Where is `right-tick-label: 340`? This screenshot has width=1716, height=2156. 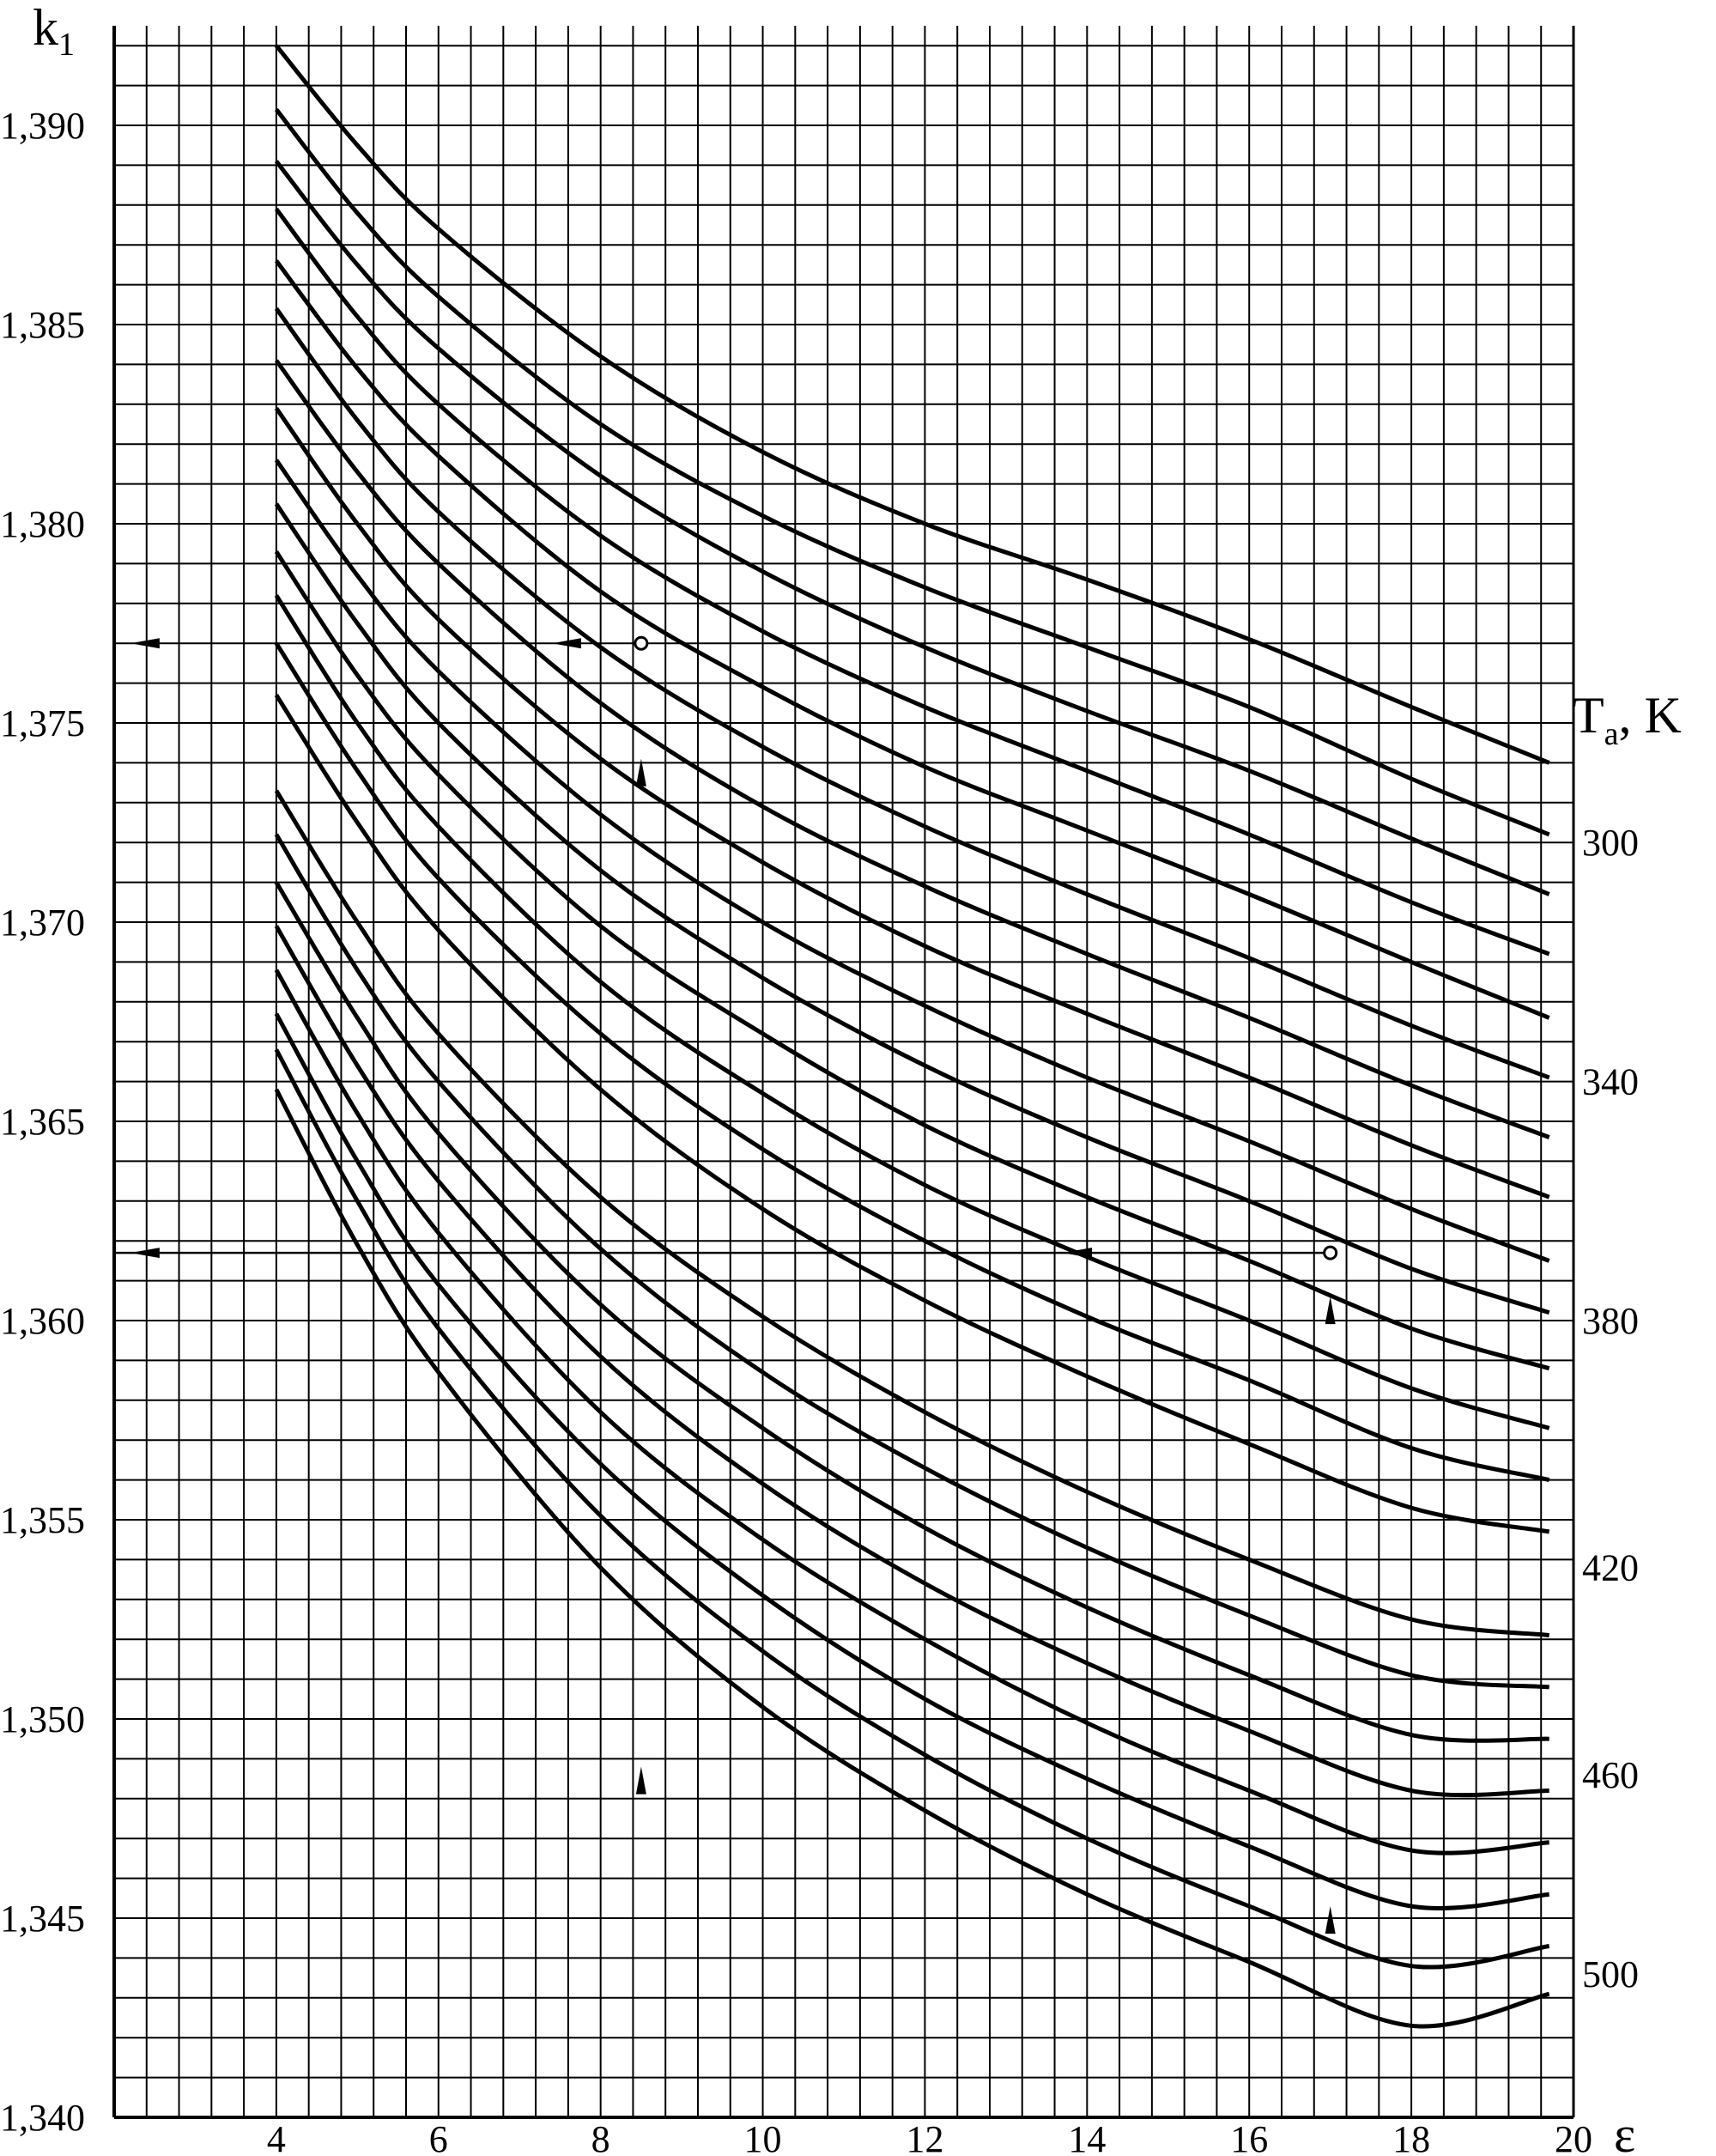
right-tick-label: 340 is located at coordinates (1610, 1082).